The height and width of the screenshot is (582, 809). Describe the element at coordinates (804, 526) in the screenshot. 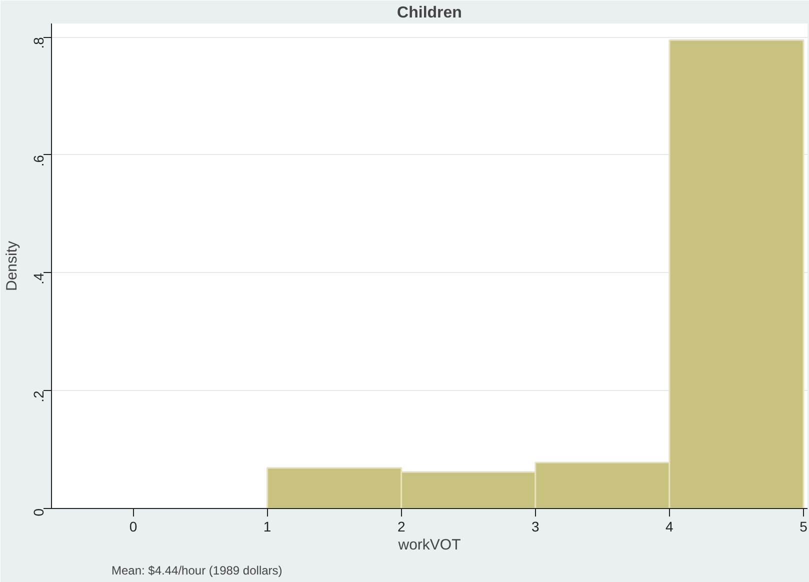

I see `x-tick-label: 5` at that location.